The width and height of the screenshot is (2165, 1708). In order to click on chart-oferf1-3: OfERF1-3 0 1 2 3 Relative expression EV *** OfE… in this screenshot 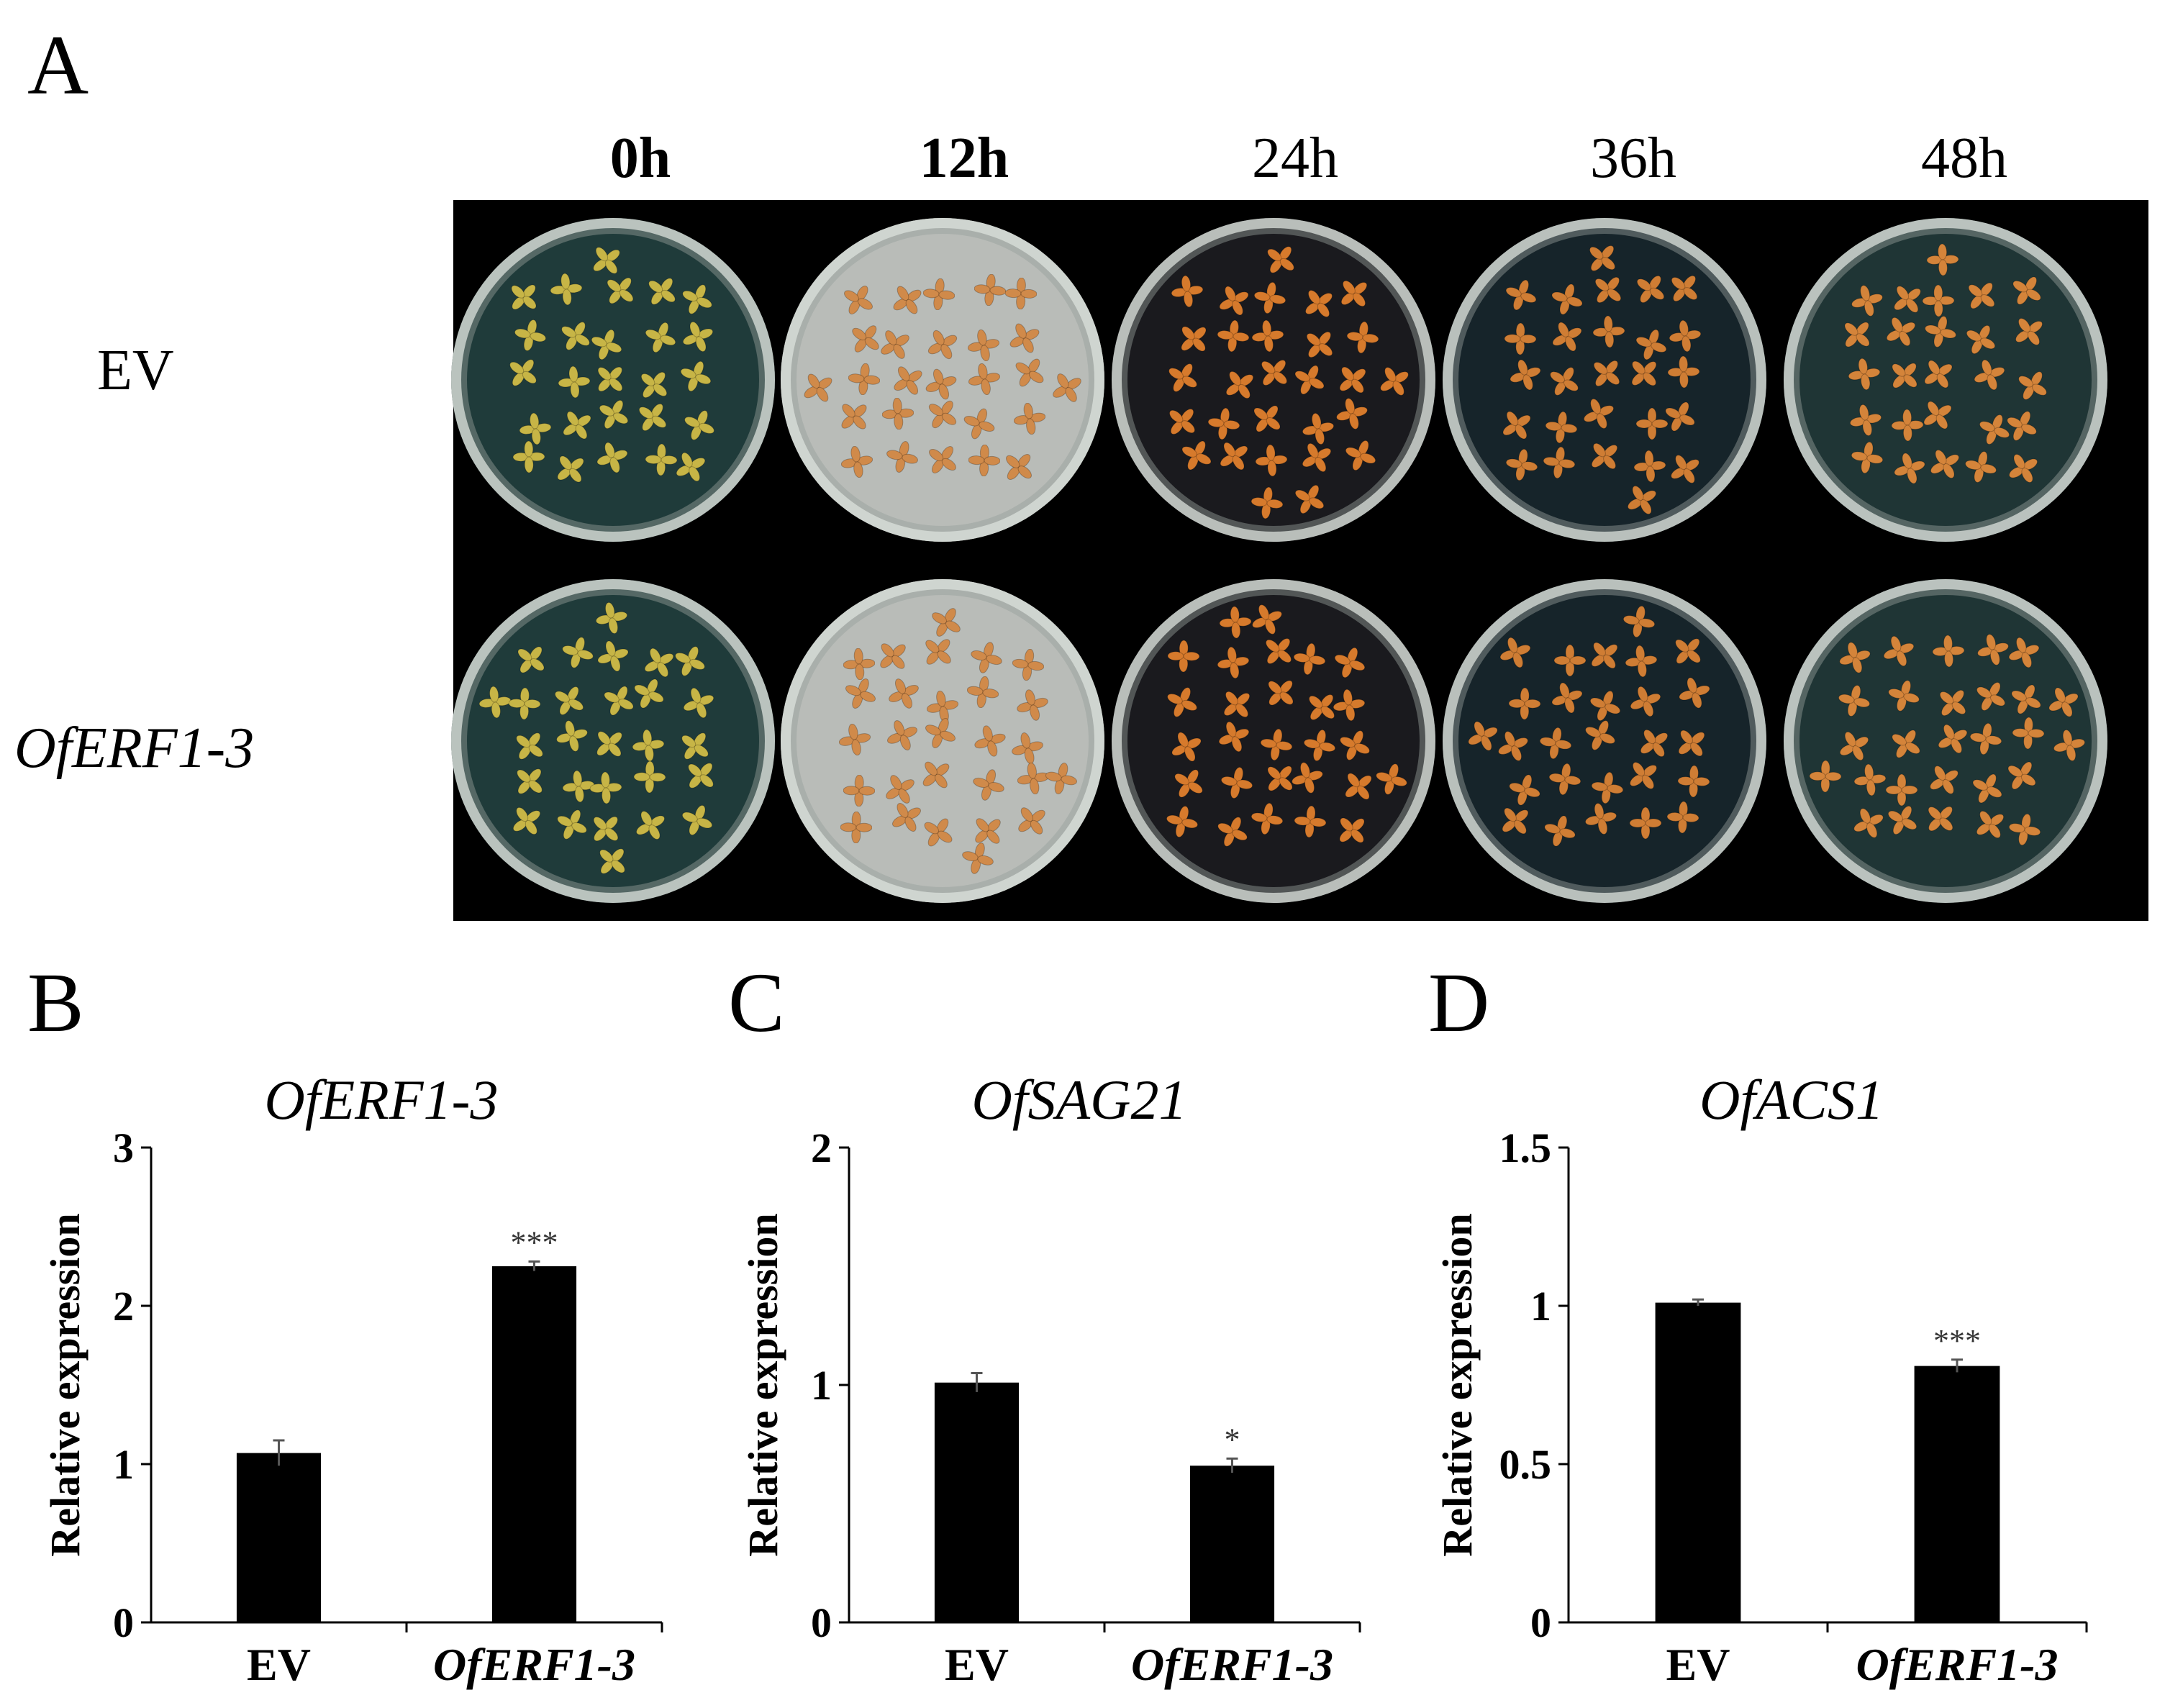, I will do `click(381, 1385)`.